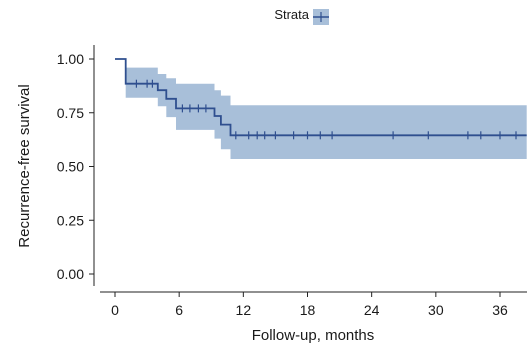 This screenshot has width=527, height=347. Describe the element at coordinates (244, 310) in the screenshot. I see `x-tick-label: 12` at that location.